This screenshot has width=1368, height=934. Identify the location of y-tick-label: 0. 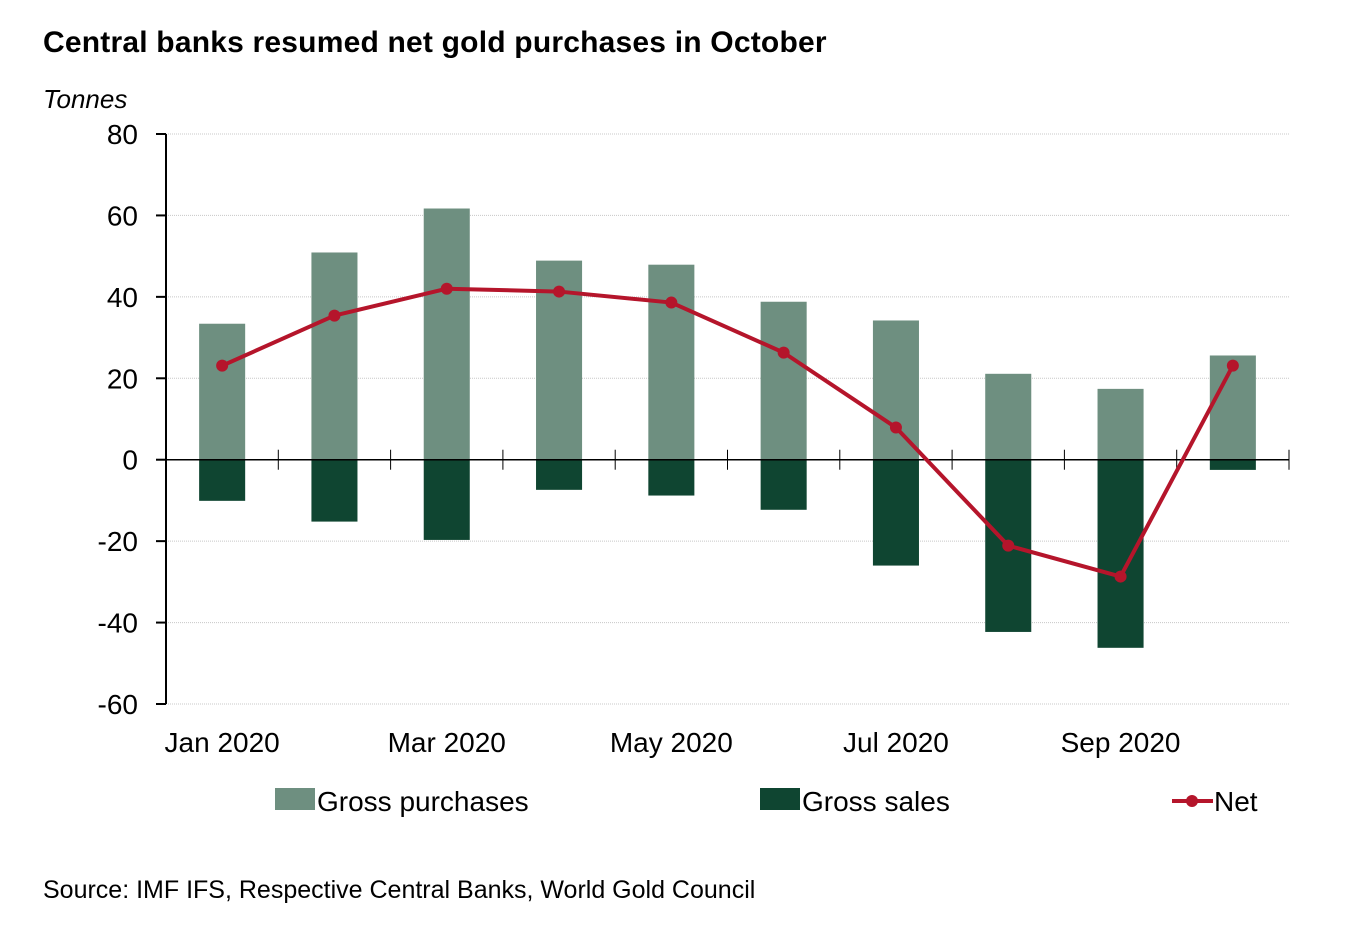
(130, 460).